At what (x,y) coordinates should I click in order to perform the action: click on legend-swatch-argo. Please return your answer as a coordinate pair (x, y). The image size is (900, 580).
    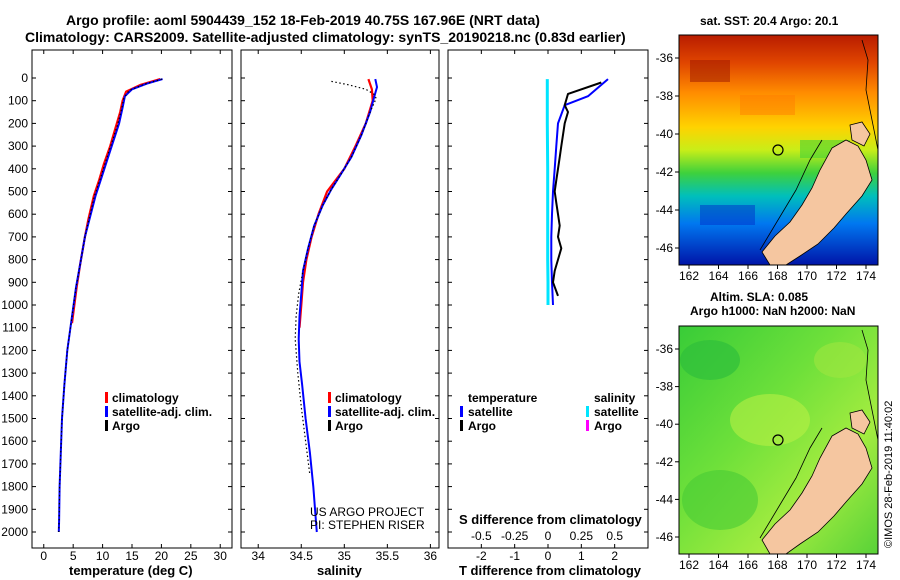
    Looking at the image, I should click on (329, 425).